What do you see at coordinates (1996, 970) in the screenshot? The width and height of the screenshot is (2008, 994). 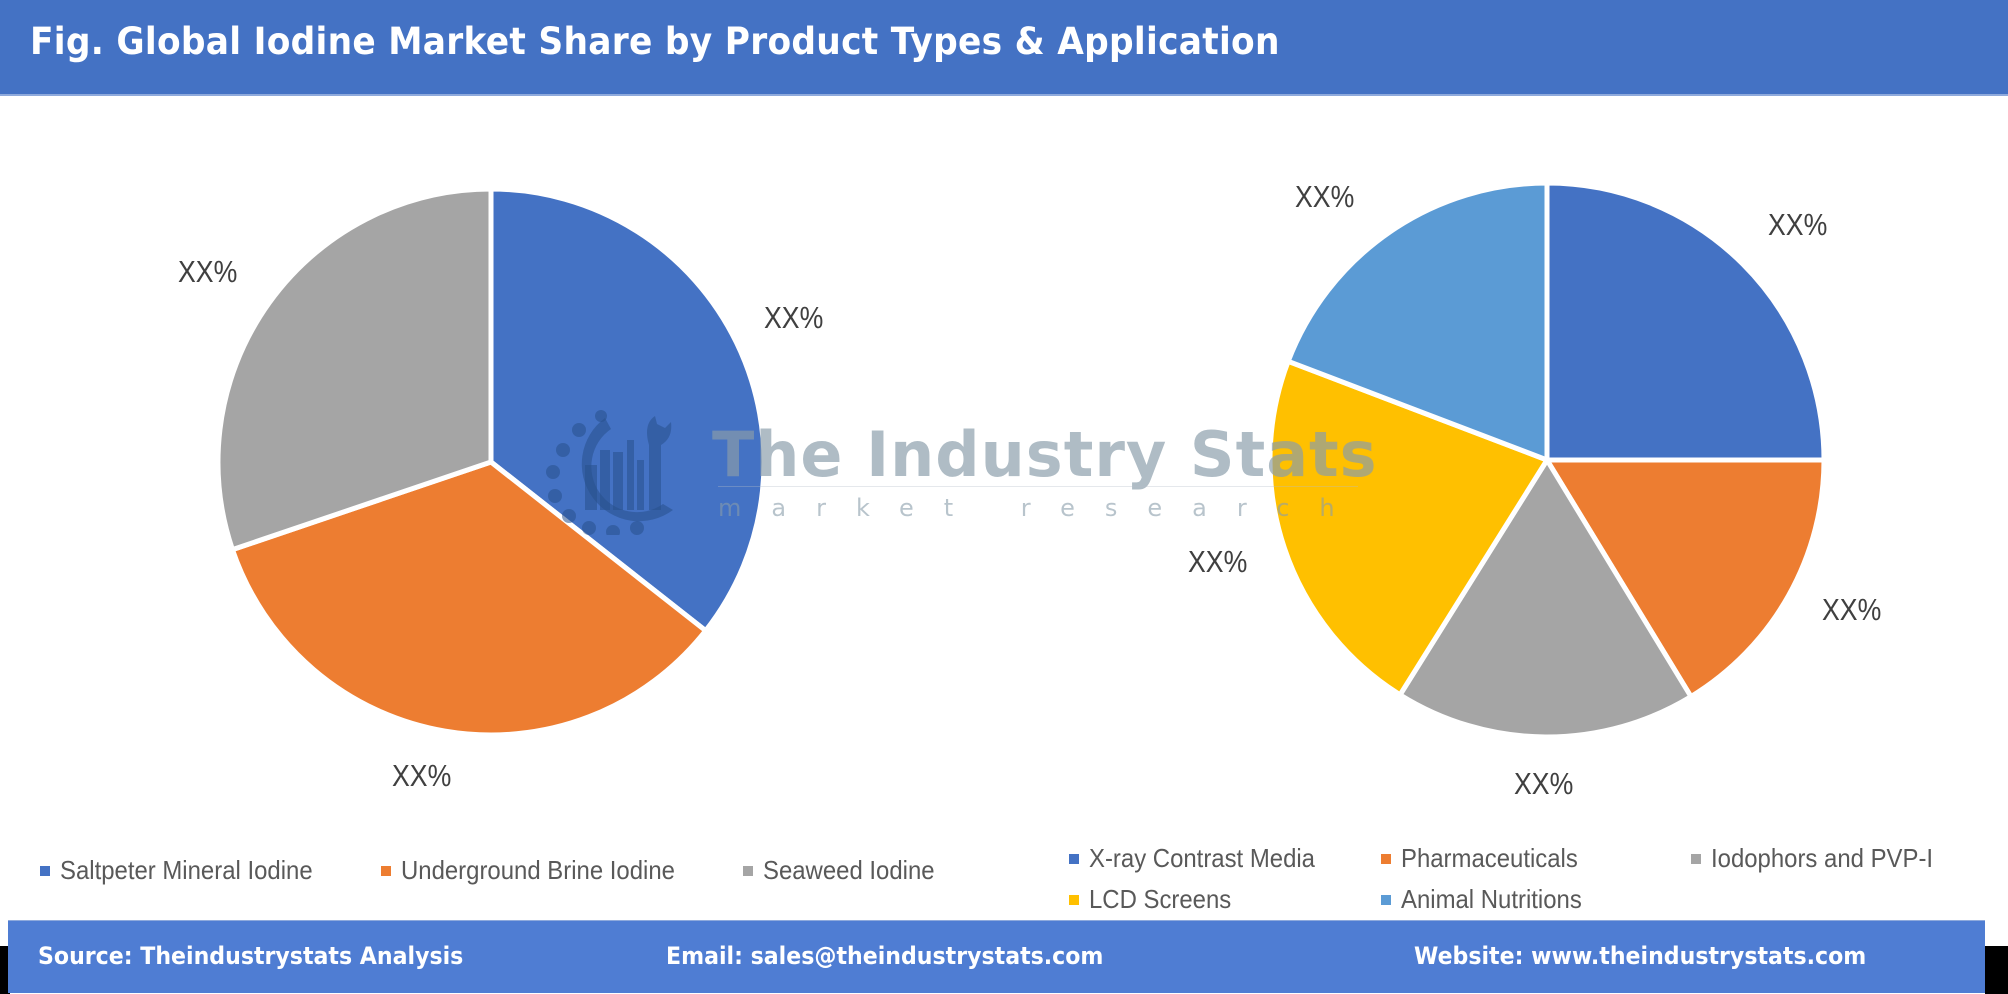 I see `frame-edge-right` at bounding box center [1996, 970].